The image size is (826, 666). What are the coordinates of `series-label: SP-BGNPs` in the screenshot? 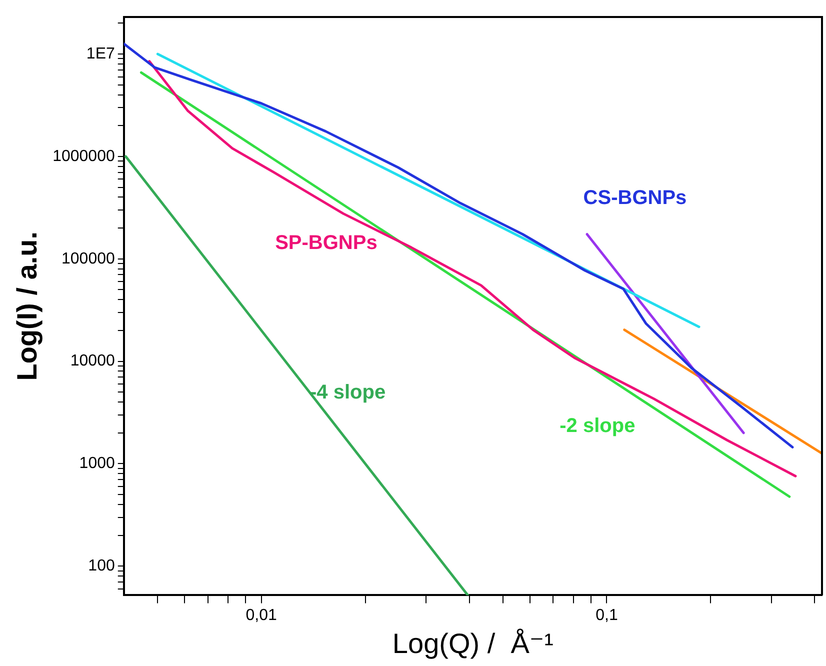 It's located at (326, 243).